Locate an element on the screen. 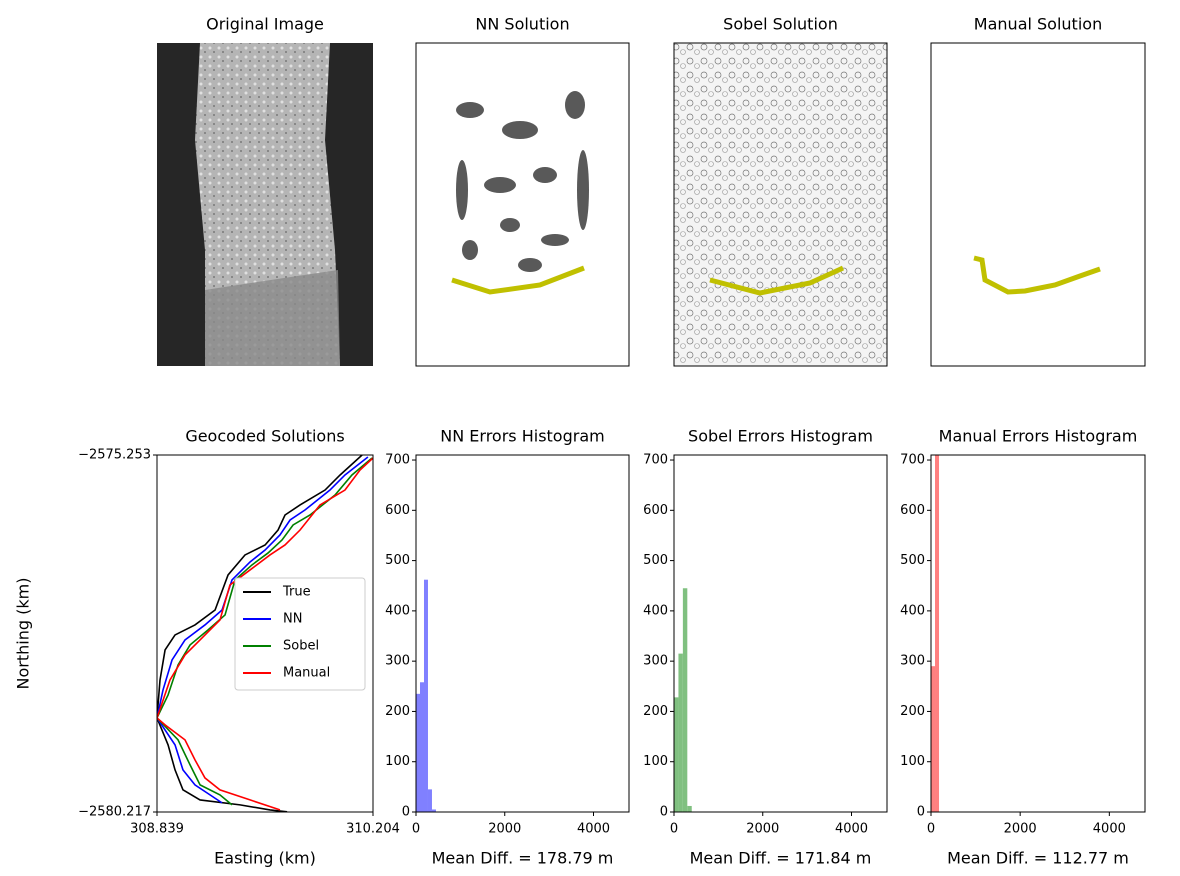 This screenshot has height=876, width=1180. chart-title: Geocoded Solutions is located at coordinates (264, 436).